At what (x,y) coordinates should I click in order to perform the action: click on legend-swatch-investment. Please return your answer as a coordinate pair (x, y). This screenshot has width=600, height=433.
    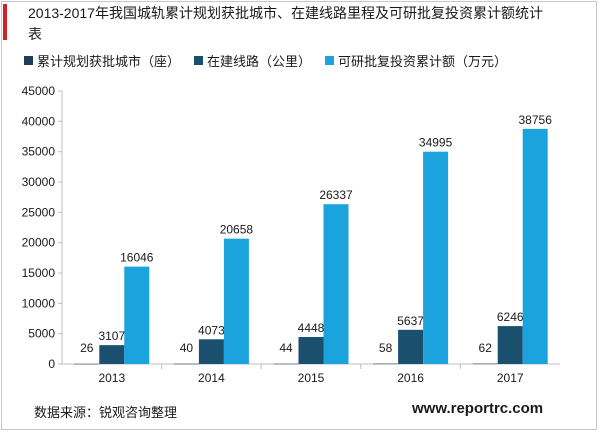
    Looking at the image, I should click on (330, 60).